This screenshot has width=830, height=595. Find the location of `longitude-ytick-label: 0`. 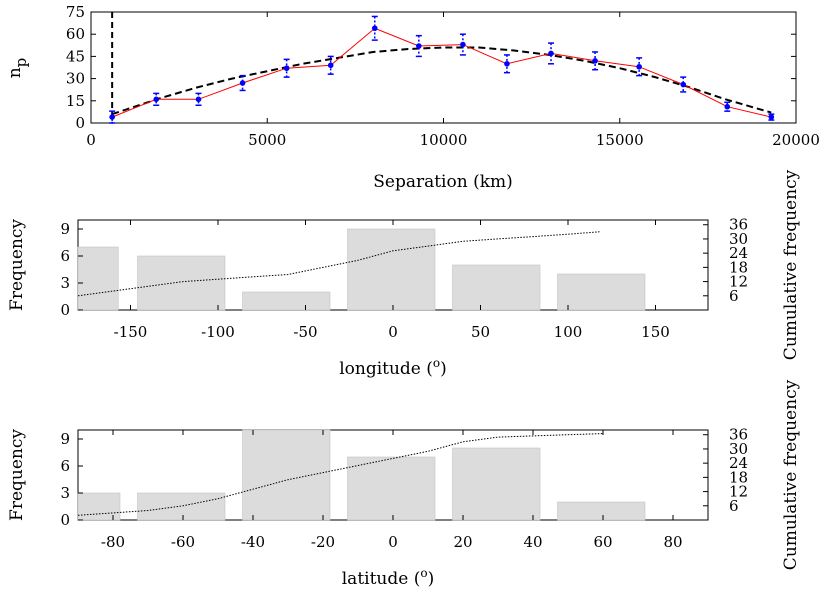

longitude-ytick-label: 0 is located at coordinates (65, 310).